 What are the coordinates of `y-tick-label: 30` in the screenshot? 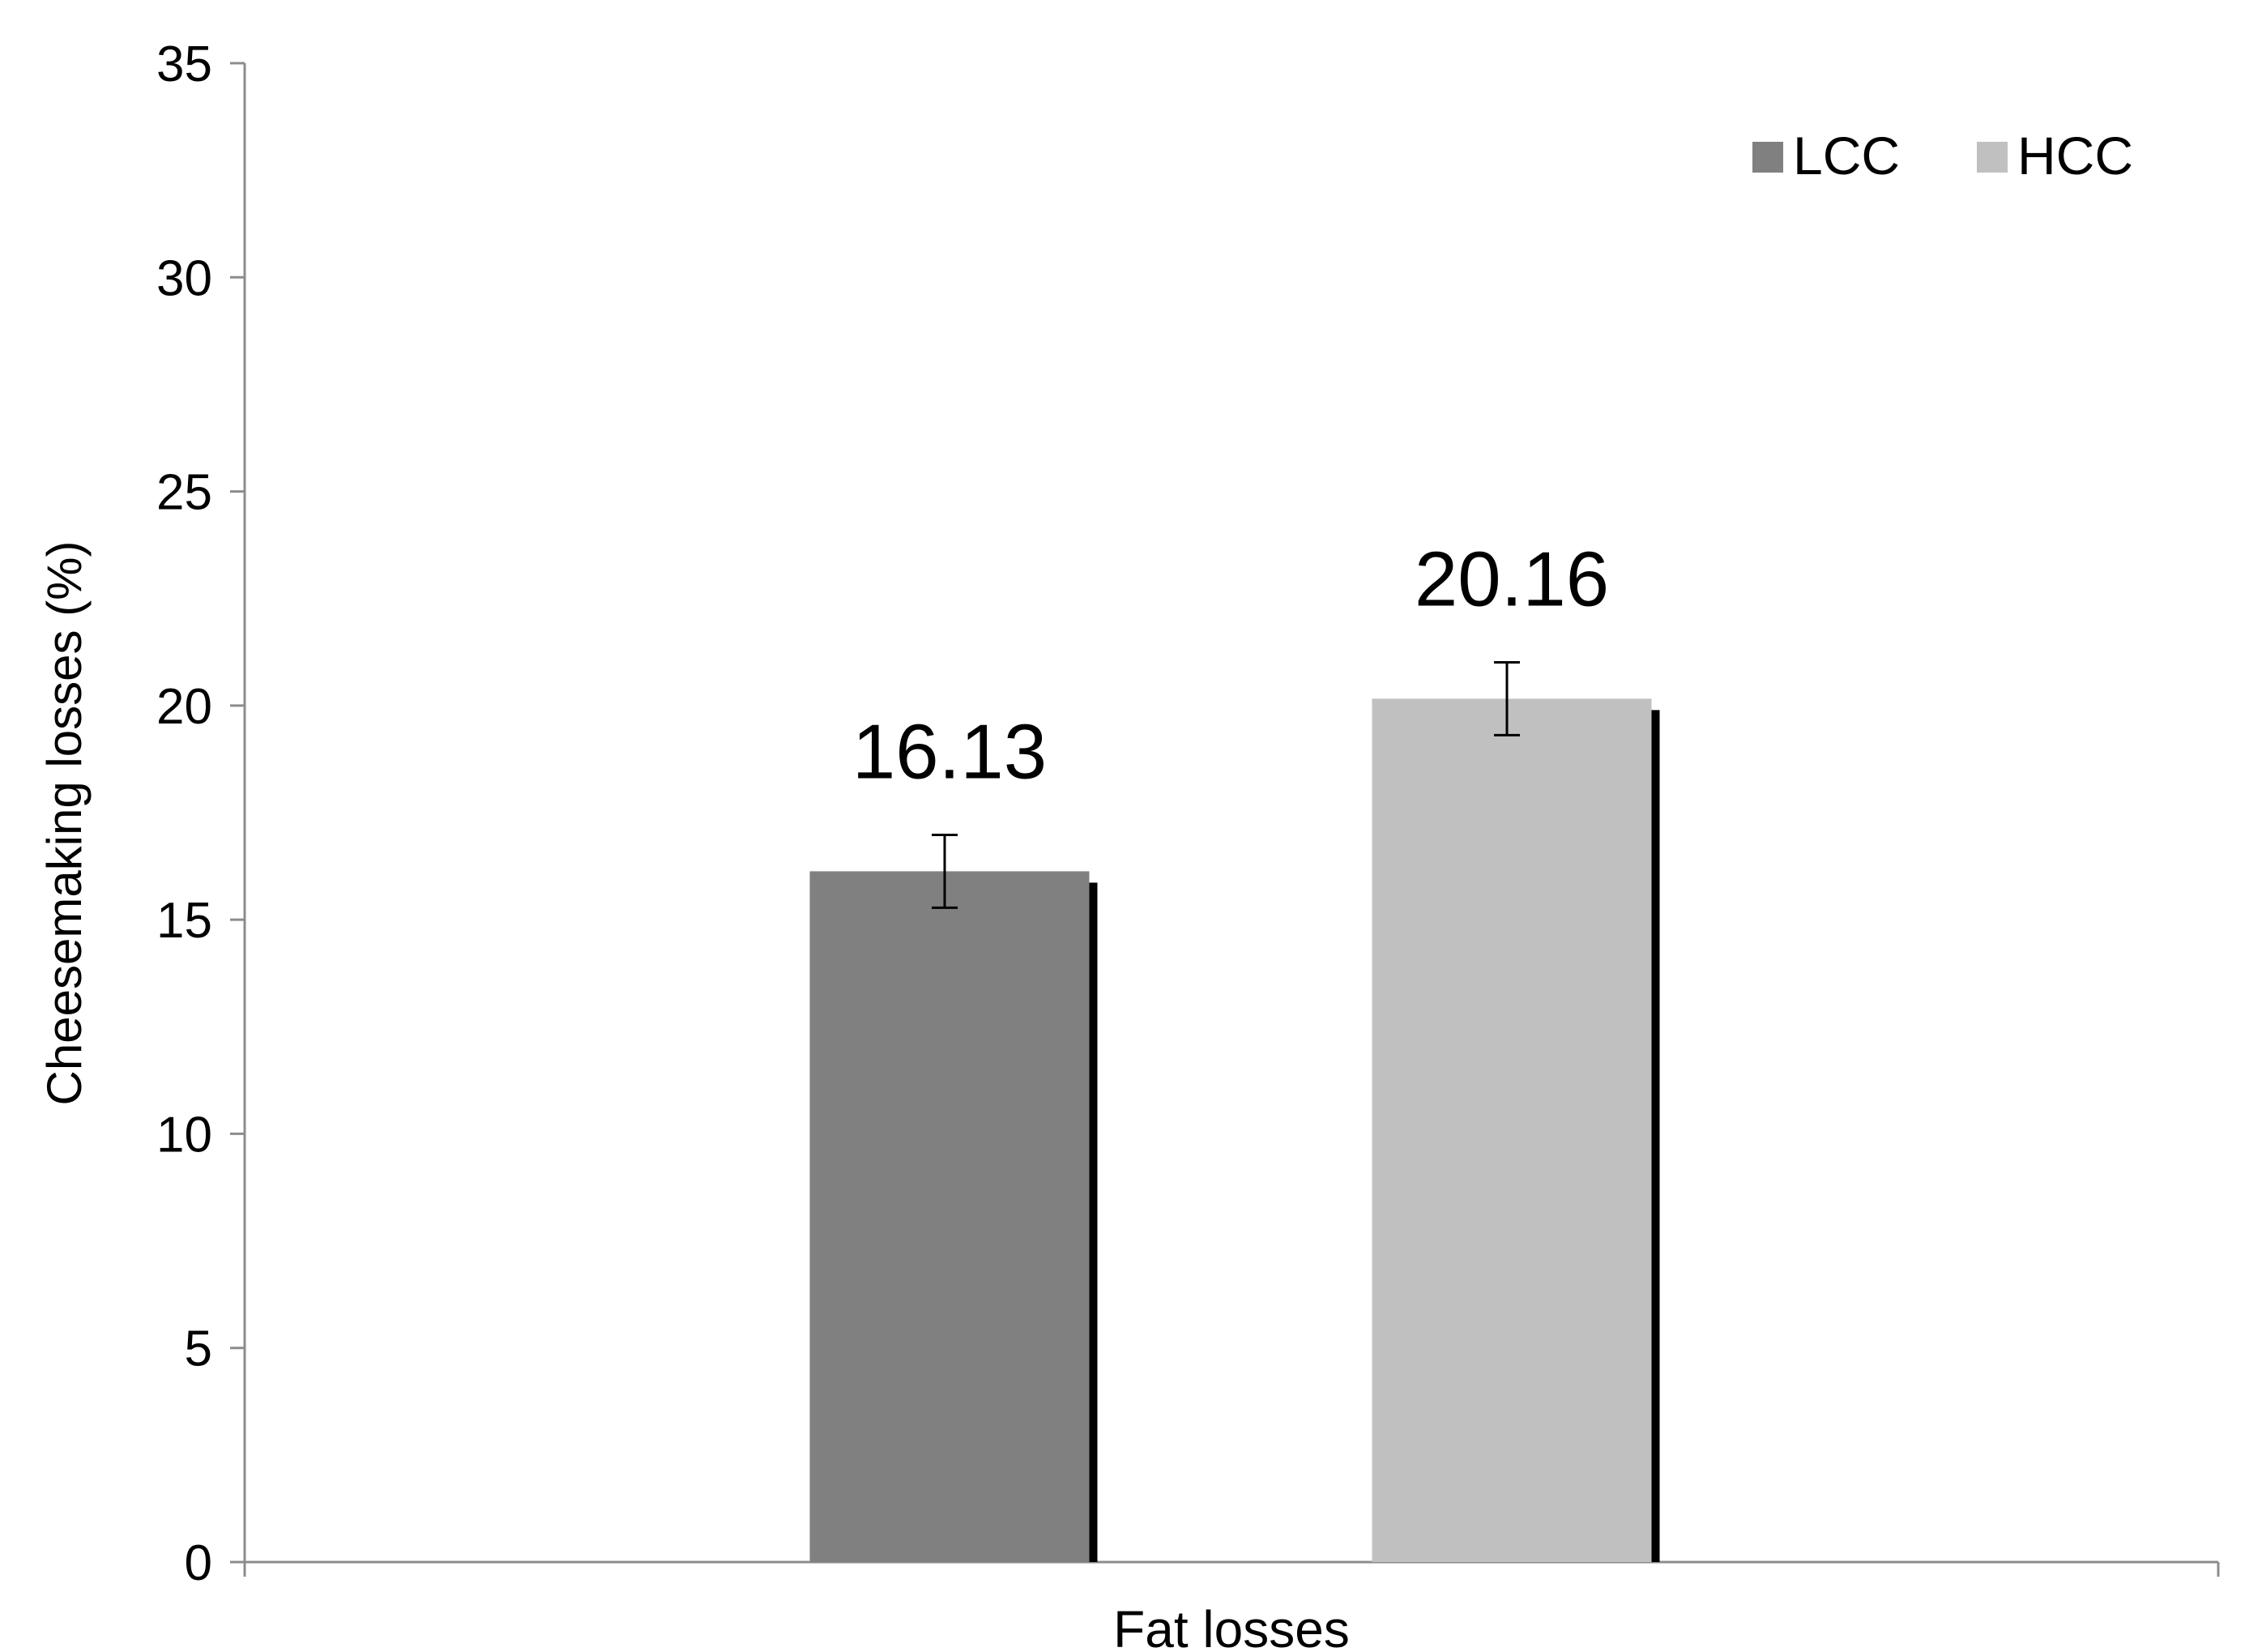 It's located at (184, 278).